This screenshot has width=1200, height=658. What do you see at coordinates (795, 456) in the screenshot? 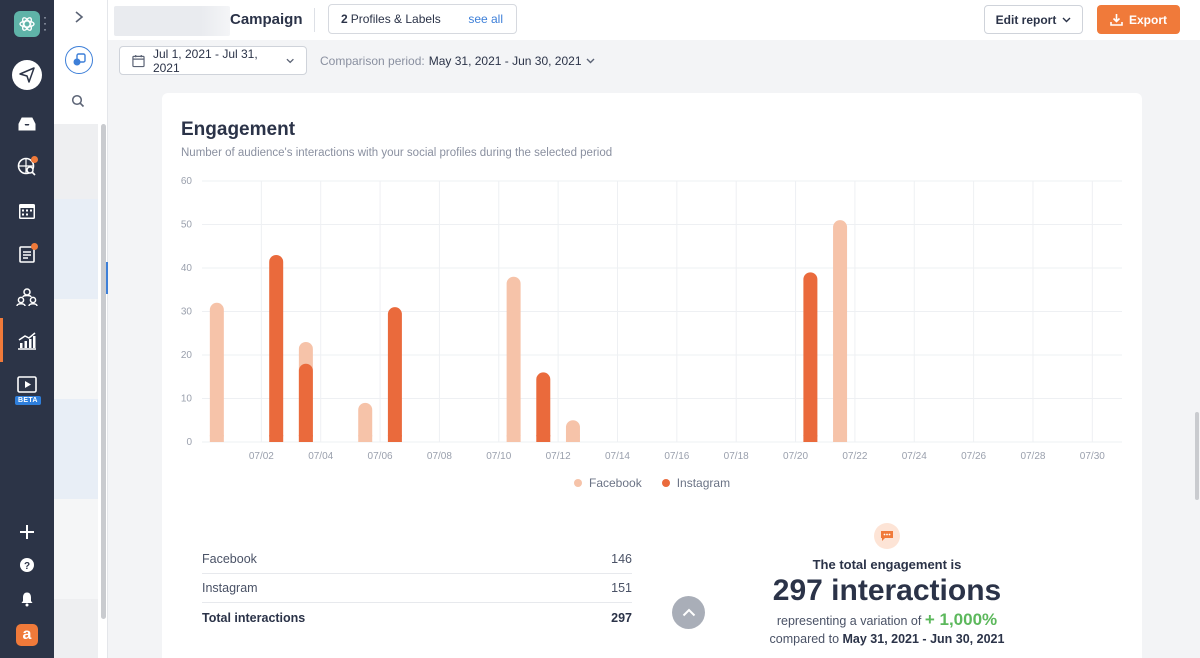
I see `x-tick-label: 07/20` at bounding box center [795, 456].